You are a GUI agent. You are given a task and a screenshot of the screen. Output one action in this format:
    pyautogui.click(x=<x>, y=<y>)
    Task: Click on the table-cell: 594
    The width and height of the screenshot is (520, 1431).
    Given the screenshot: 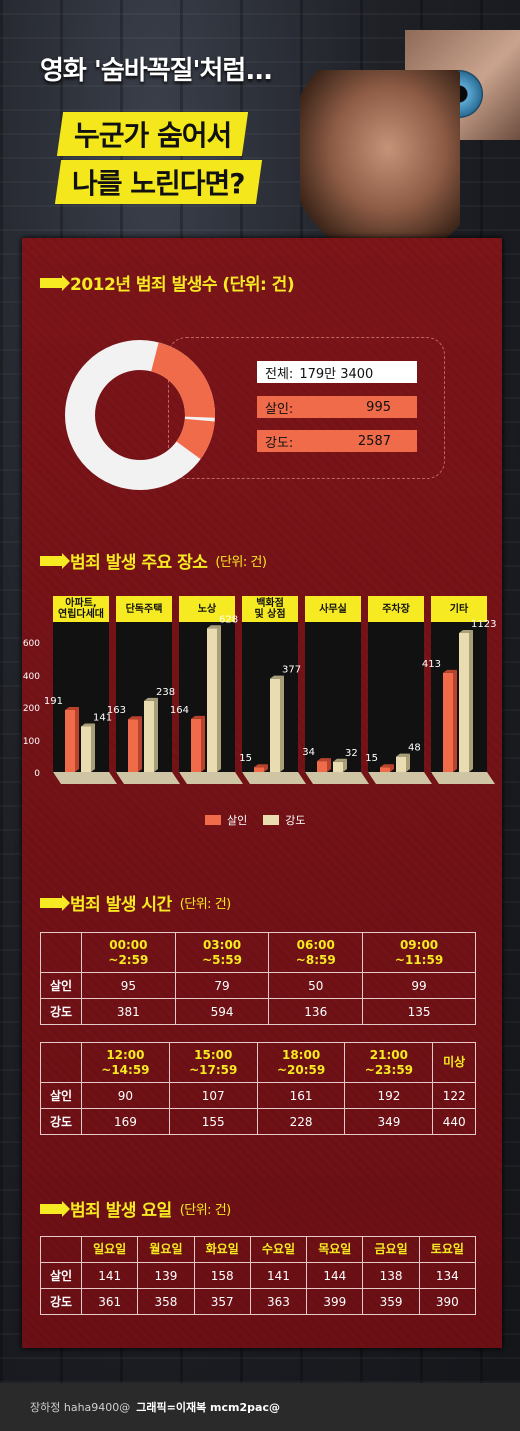 What is the action you would take?
    pyautogui.click(x=222, y=1011)
    